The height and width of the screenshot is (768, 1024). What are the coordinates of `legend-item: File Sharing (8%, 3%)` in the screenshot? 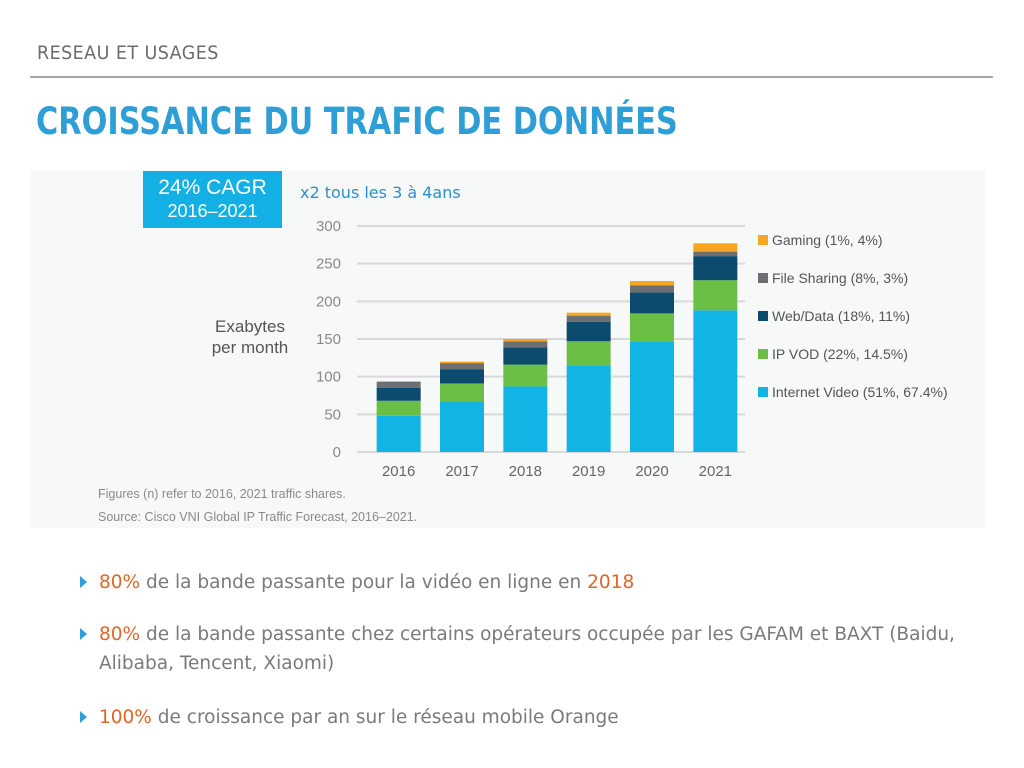 It's located at (833, 278).